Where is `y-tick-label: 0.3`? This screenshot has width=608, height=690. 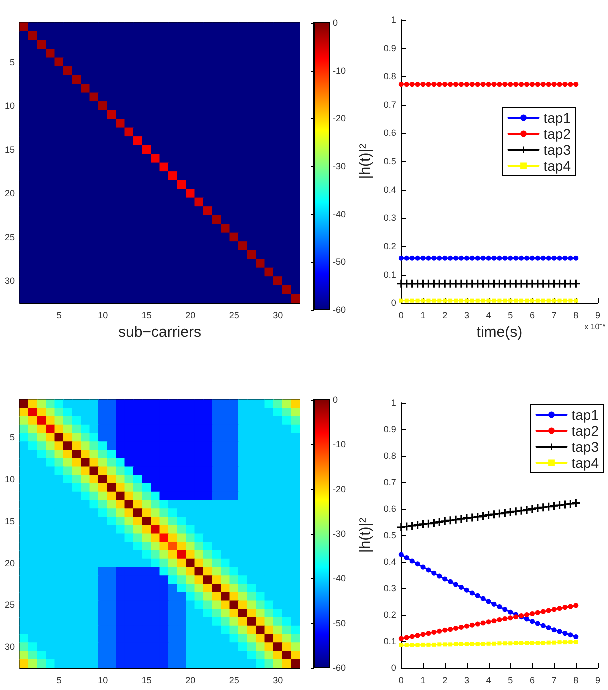
y-tick-label: 0.3 is located at coordinates (390, 218).